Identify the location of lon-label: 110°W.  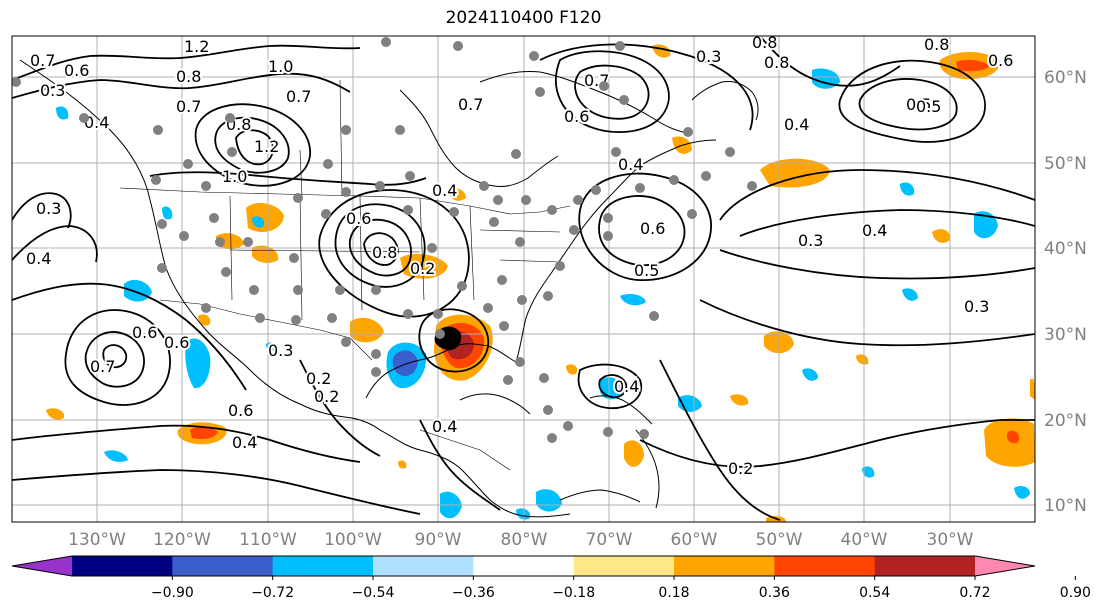
(268, 540).